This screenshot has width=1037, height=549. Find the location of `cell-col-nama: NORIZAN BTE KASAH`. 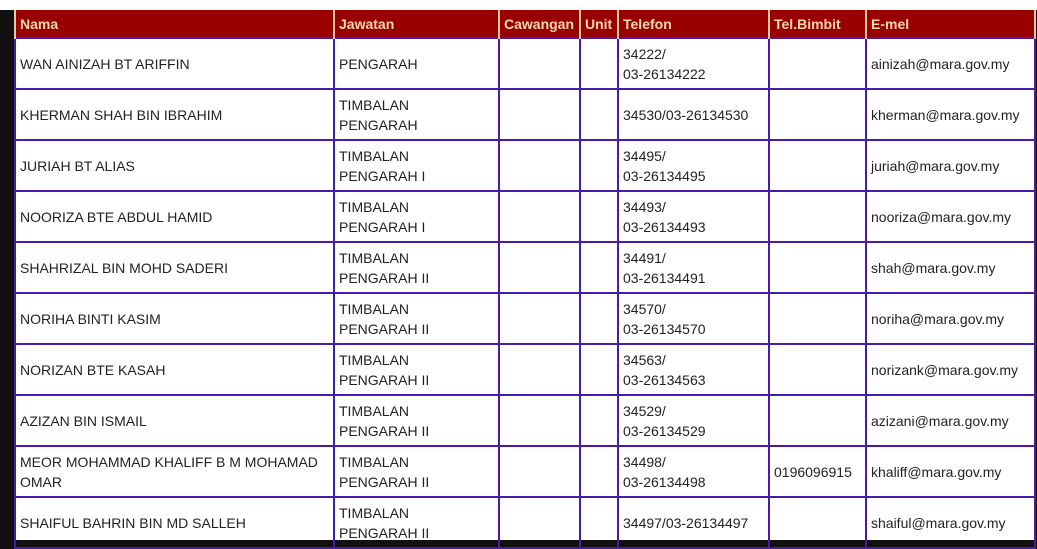

cell-col-nama: NORIZAN BTE KASAH is located at coordinates (174, 369).